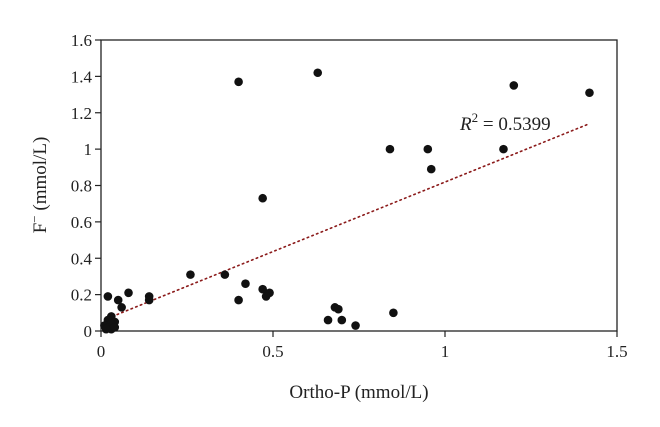 This screenshot has width=660, height=427. I want to click on r-squared-annotation: R2 = 0.5399, so click(505, 122).